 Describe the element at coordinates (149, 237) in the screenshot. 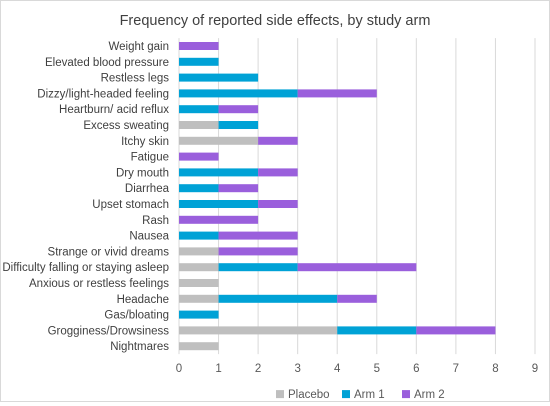

I see `category-label: Nausea` at that location.